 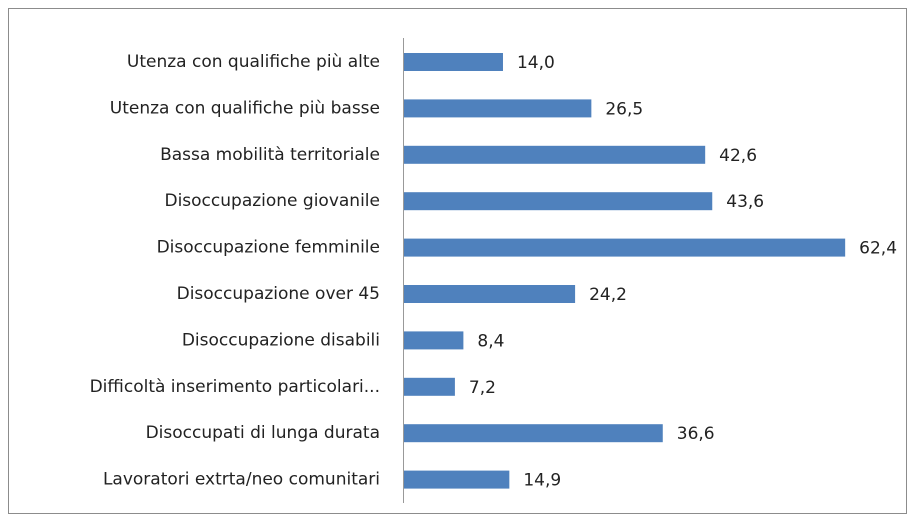 I want to click on category-label: Disoccupazione giovanile, so click(x=272, y=201).